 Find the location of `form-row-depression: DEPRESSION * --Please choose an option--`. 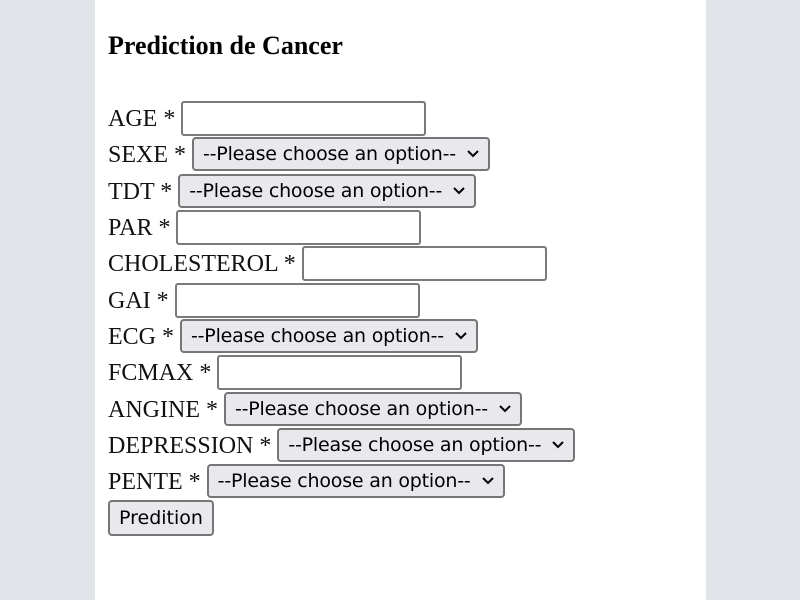

form-row-depression: DEPRESSION * --Please choose an option-- is located at coordinates (403, 445).